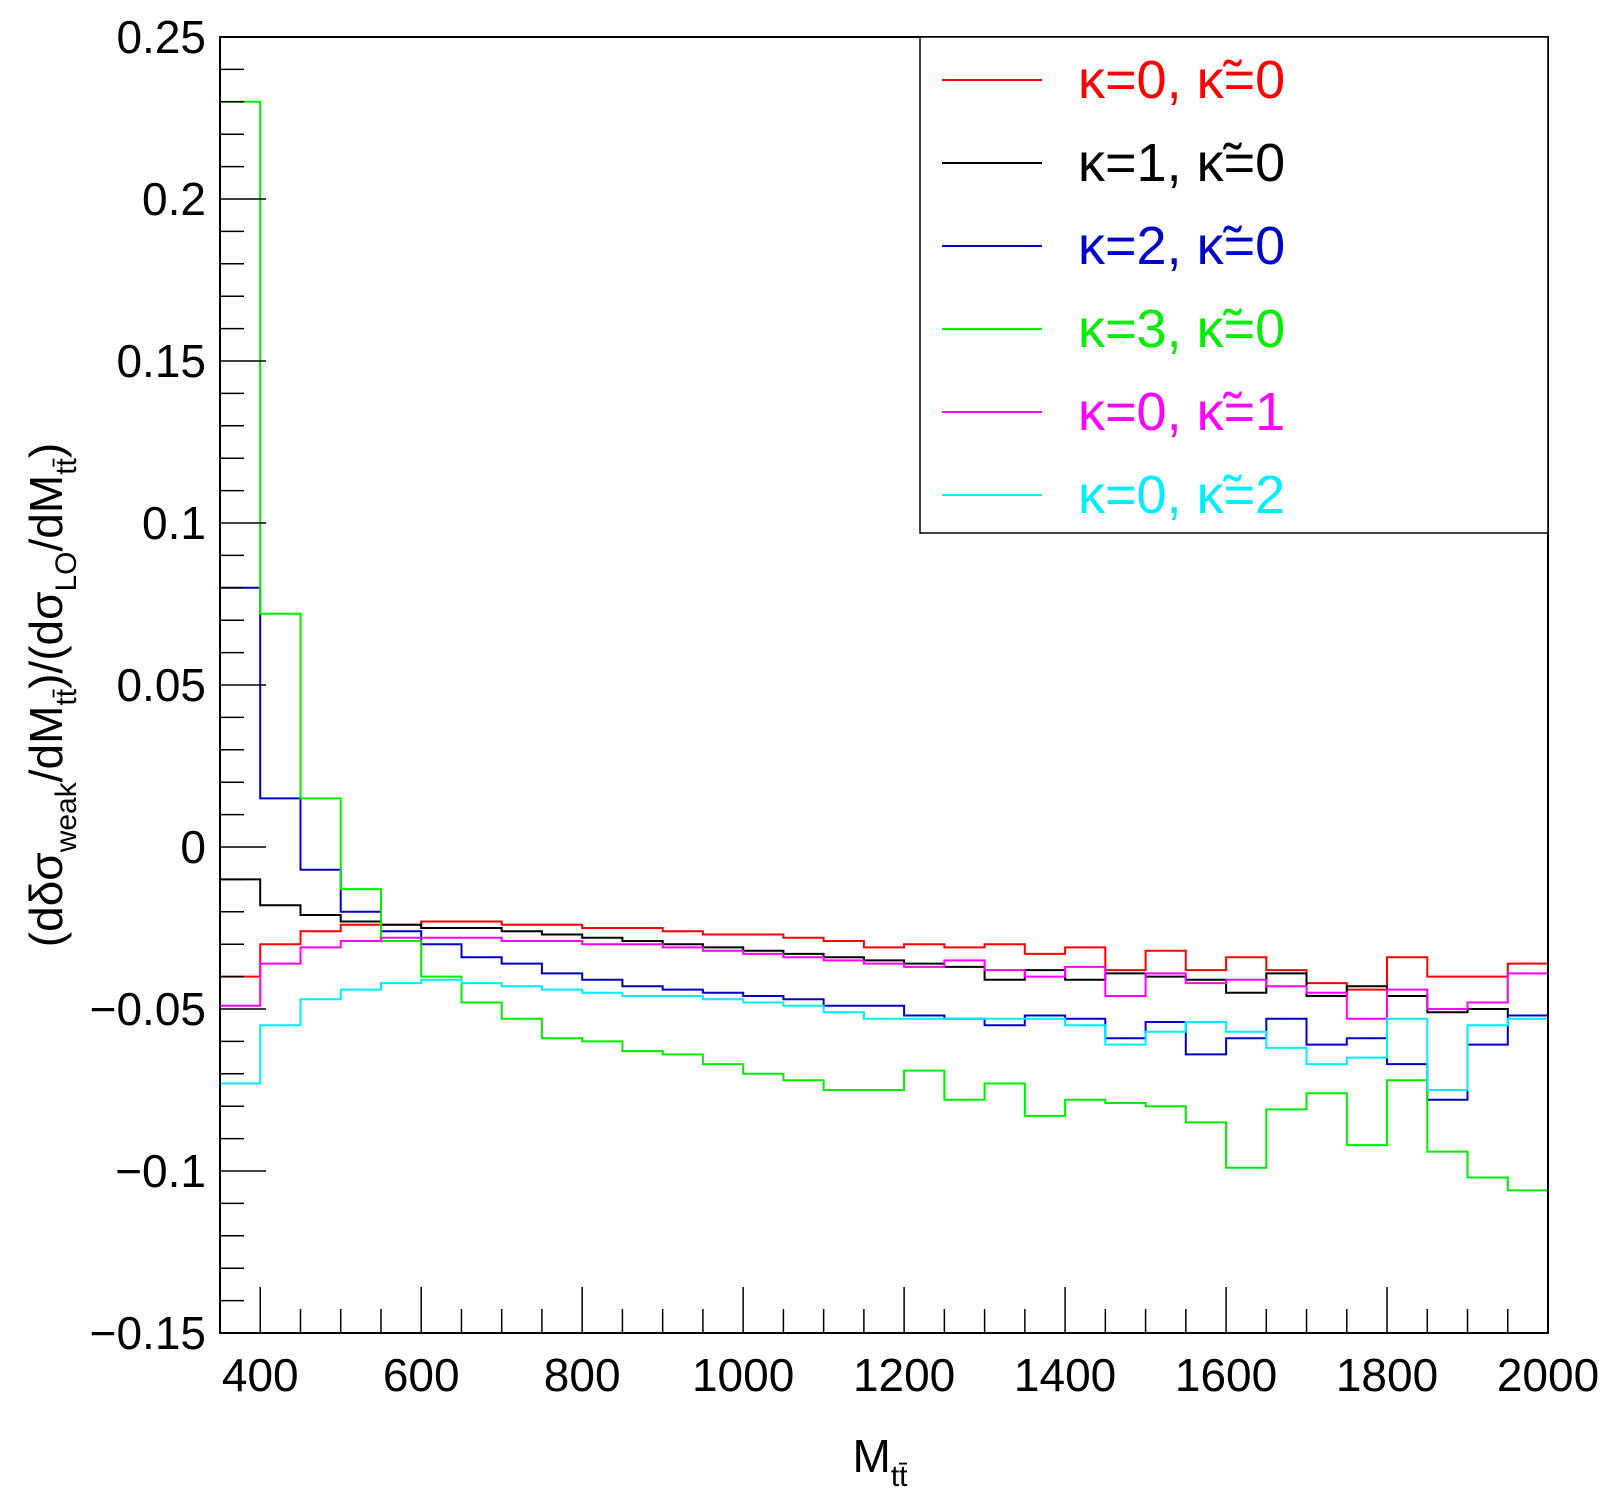  Describe the element at coordinates (582, 1375) in the screenshot. I see `x-tick-label: 800` at that location.